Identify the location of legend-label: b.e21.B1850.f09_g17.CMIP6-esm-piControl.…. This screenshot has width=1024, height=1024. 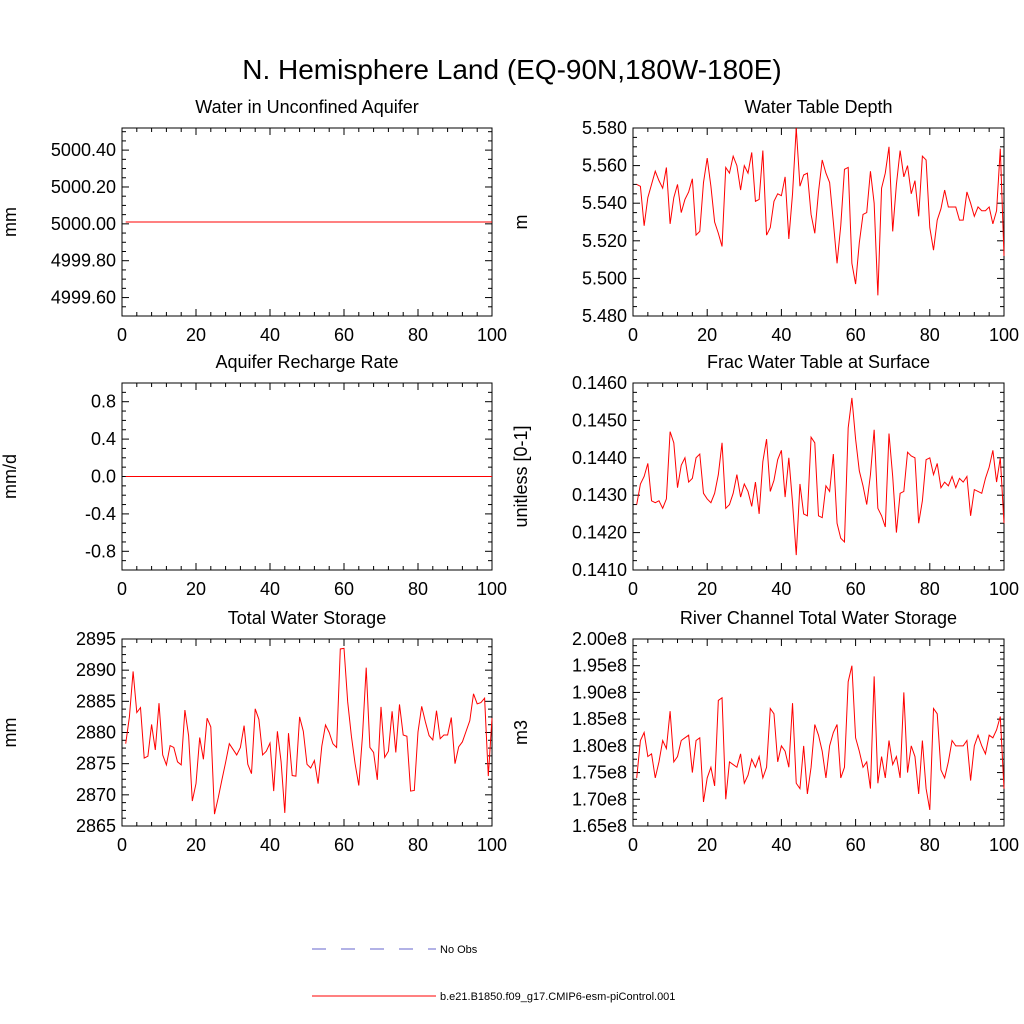
(557, 997).